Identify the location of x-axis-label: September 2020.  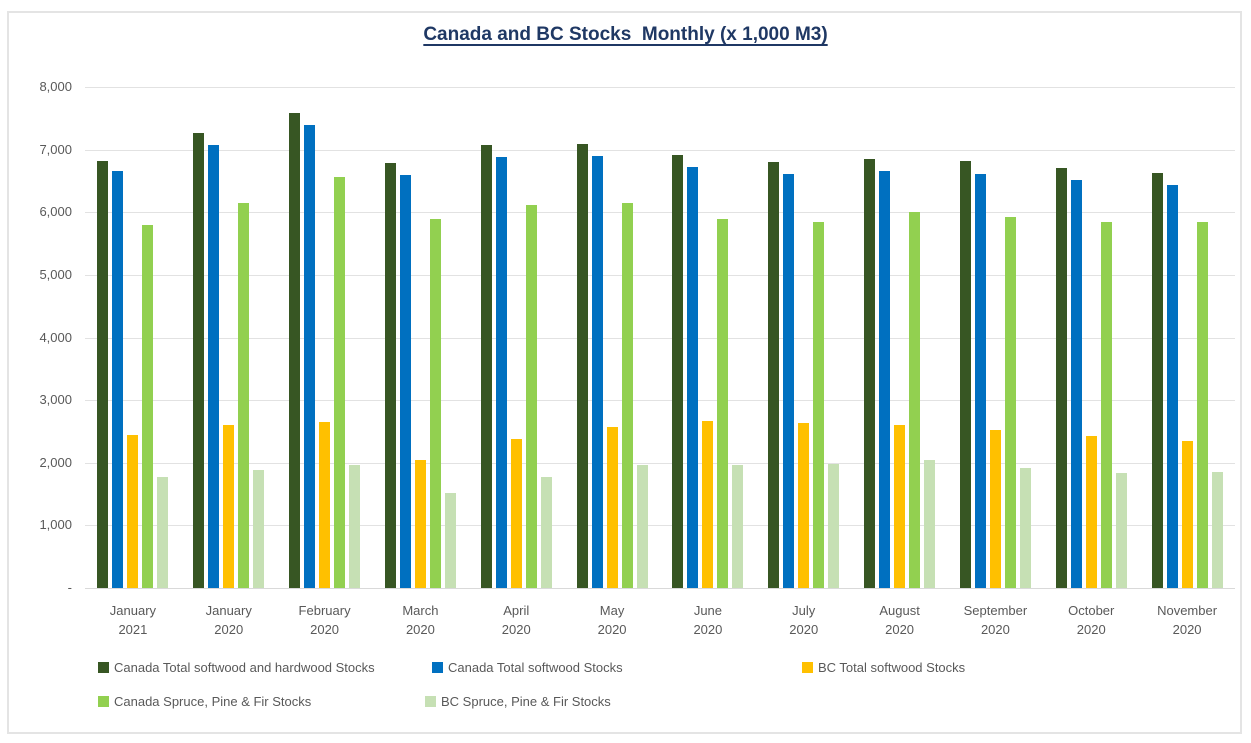
(996, 620).